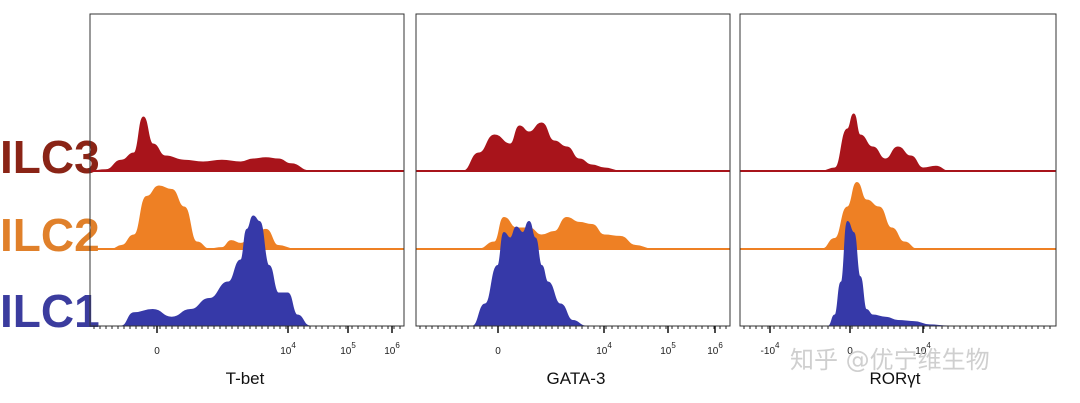 This screenshot has height=403, width=1080. What do you see at coordinates (576, 378) in the screenshot?
I see `x-axis-label: GATA-3` at bounding box center [576, 378].